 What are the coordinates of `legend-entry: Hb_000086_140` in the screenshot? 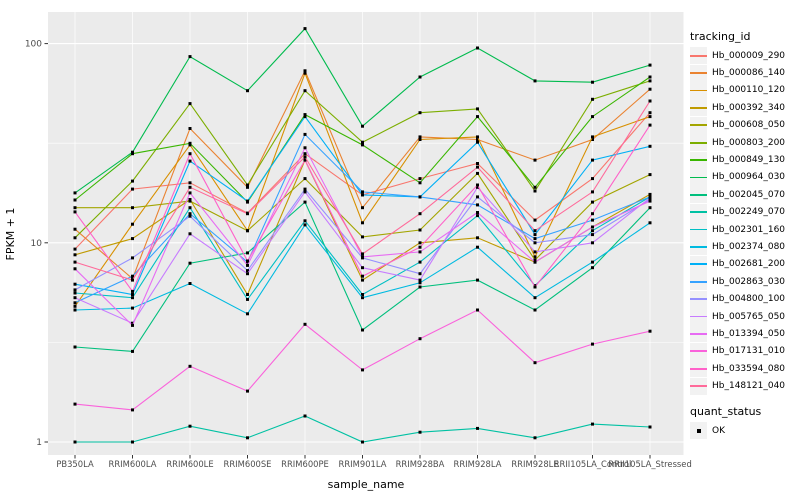 It's located at (744, 73).